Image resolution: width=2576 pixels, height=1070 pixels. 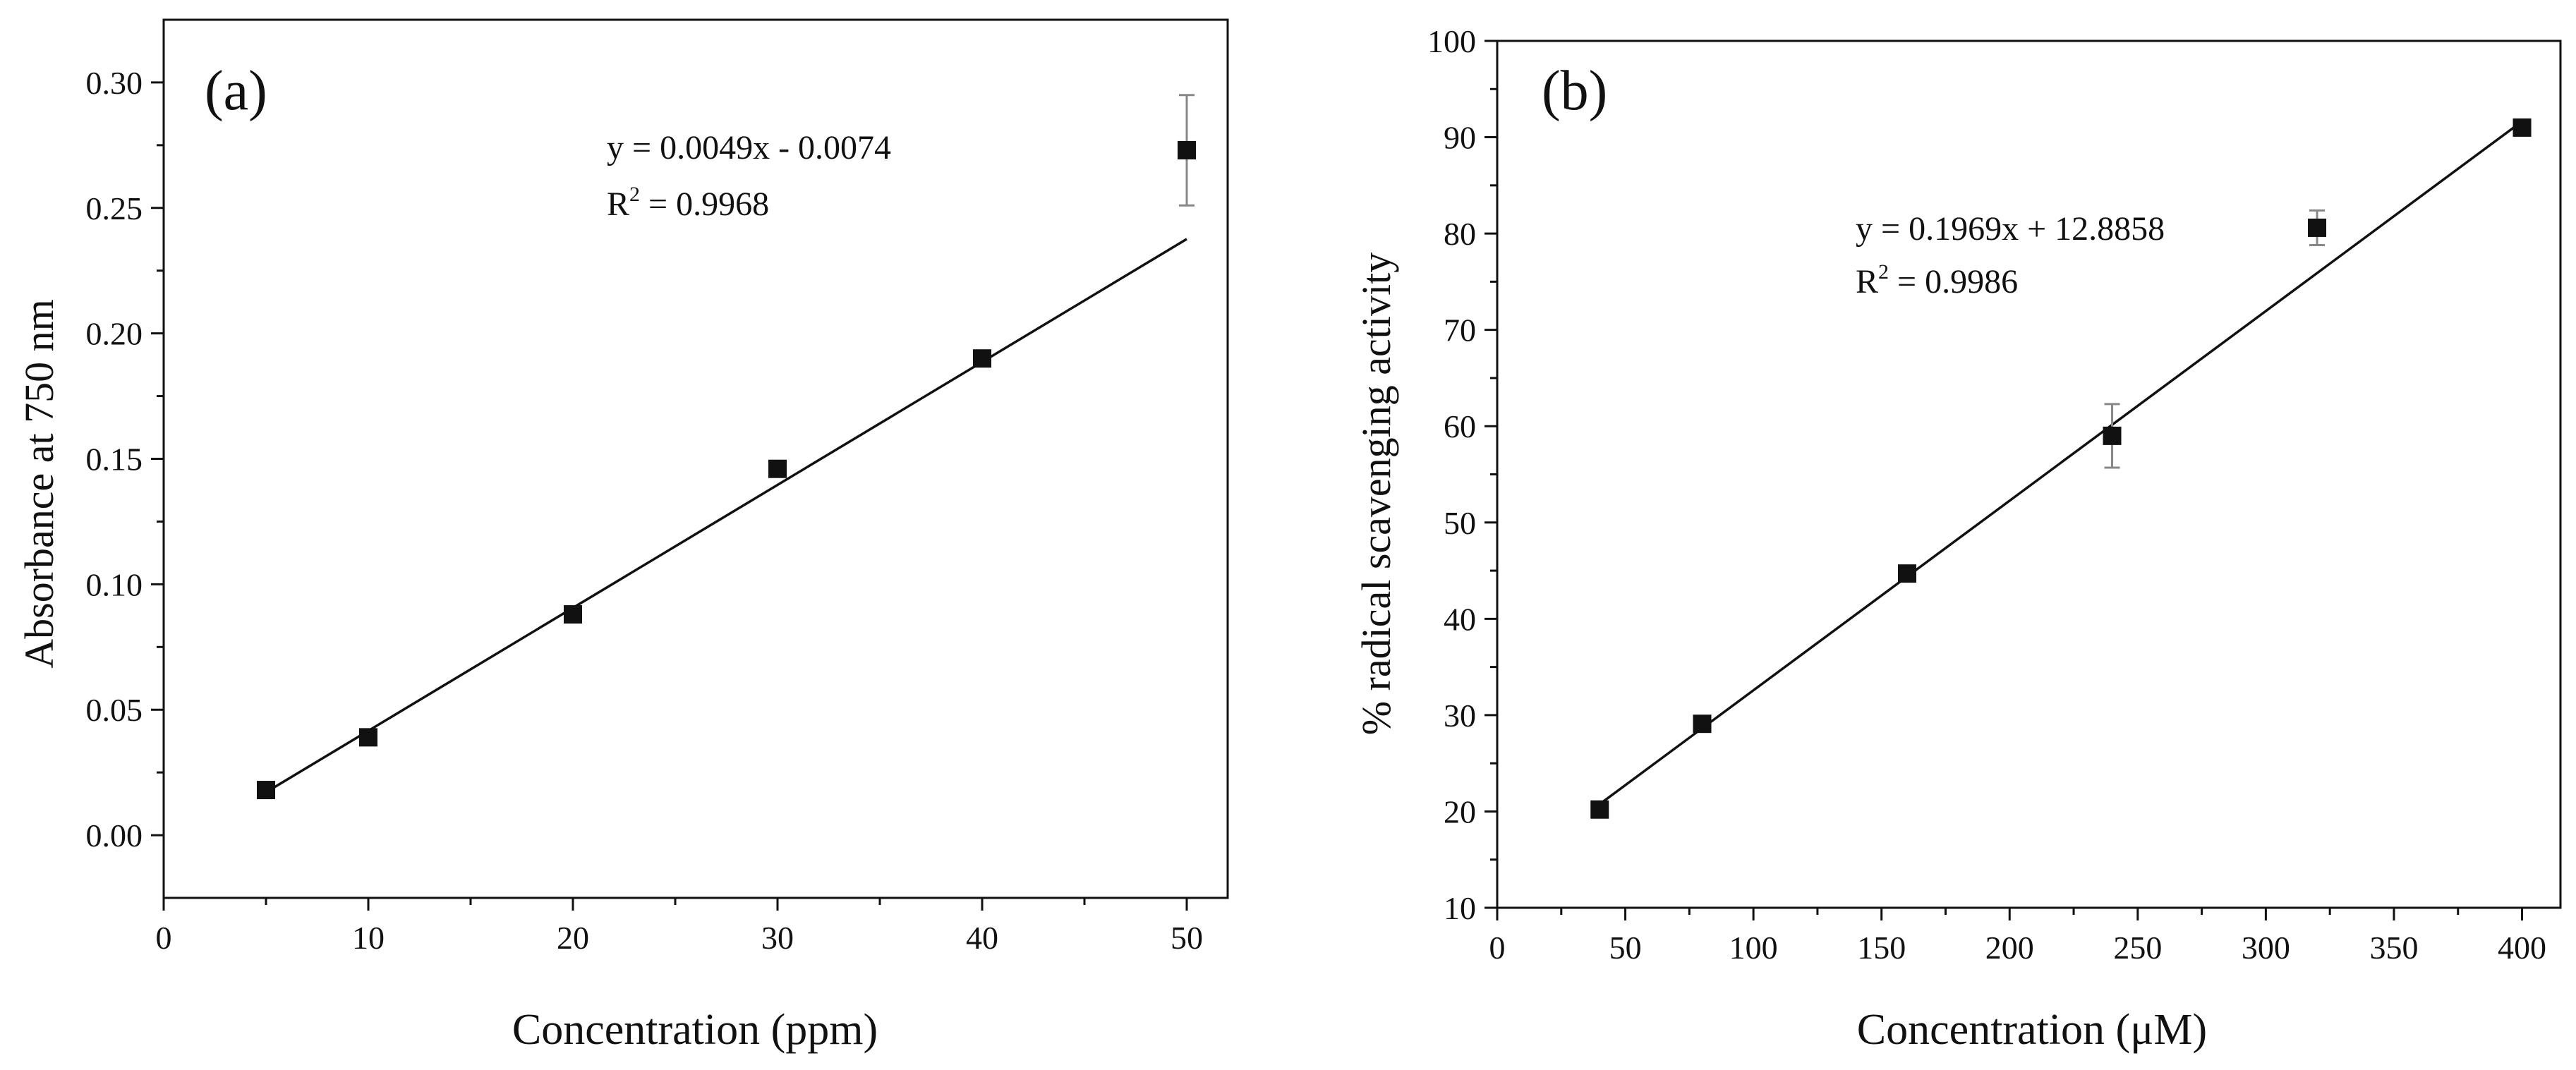 What do you see at coordinates (1460, 908) in the screenshot?
I see `y-tick-label: 10` at bounding box center [1460, 908].